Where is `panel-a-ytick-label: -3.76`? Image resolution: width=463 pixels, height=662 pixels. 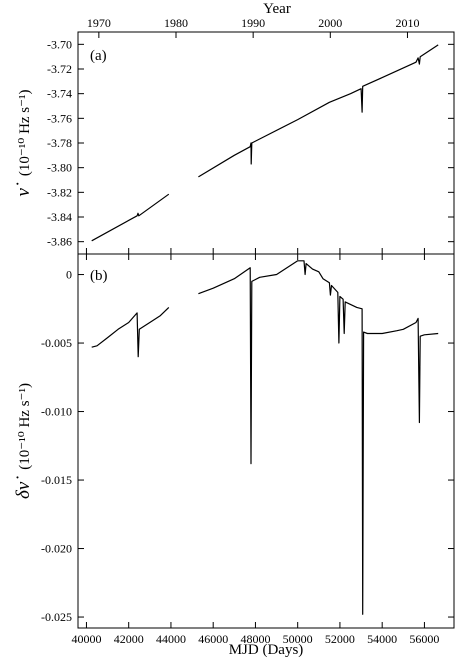 panel-a-ytick-label: -3.76 is located at coordinates (59, 118).